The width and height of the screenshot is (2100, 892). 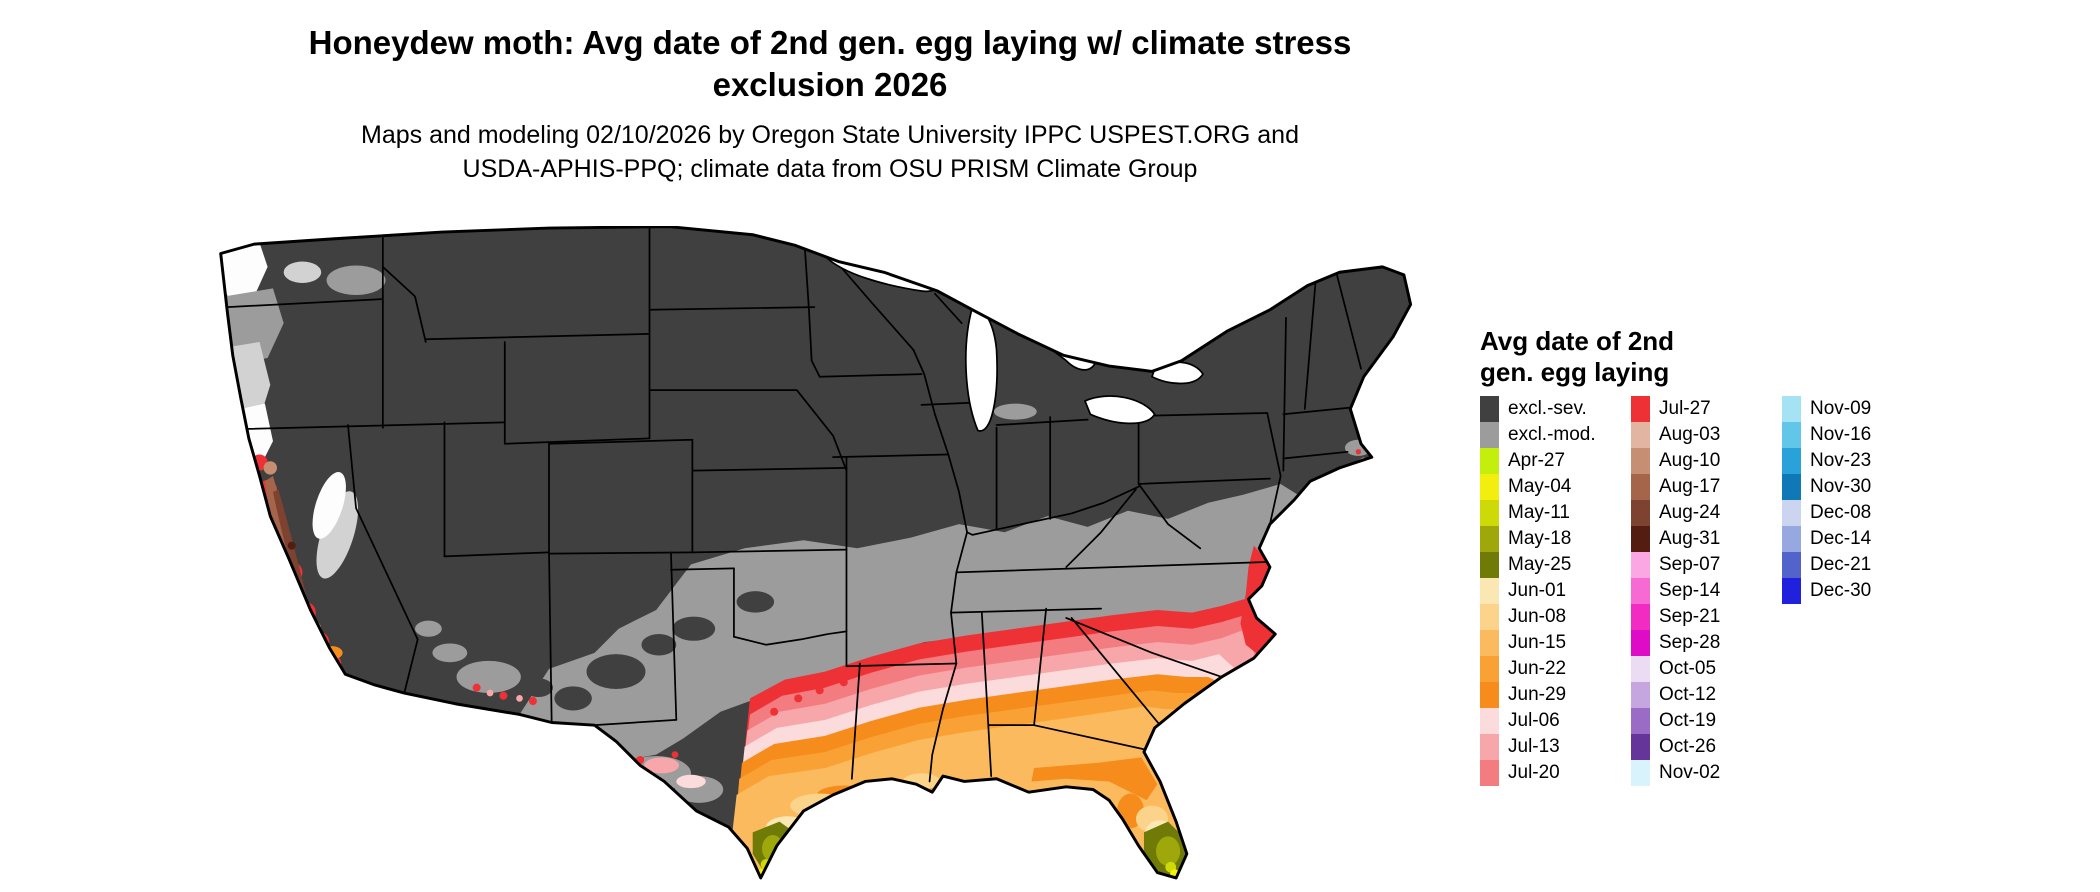 I want to click on legend-item-label: Dec-21, so click(x=1841, y=564).